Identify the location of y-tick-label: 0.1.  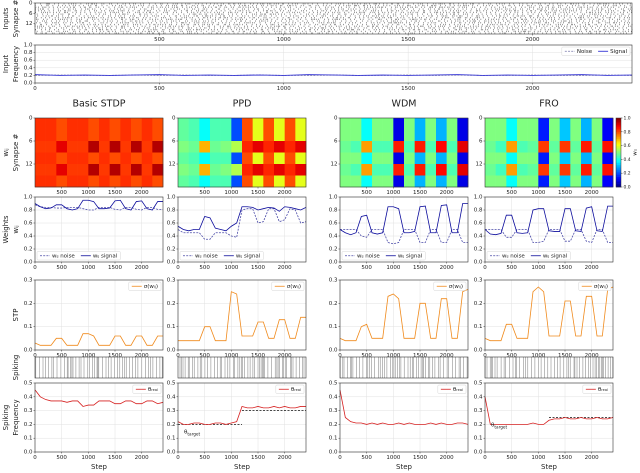
(478, 327).